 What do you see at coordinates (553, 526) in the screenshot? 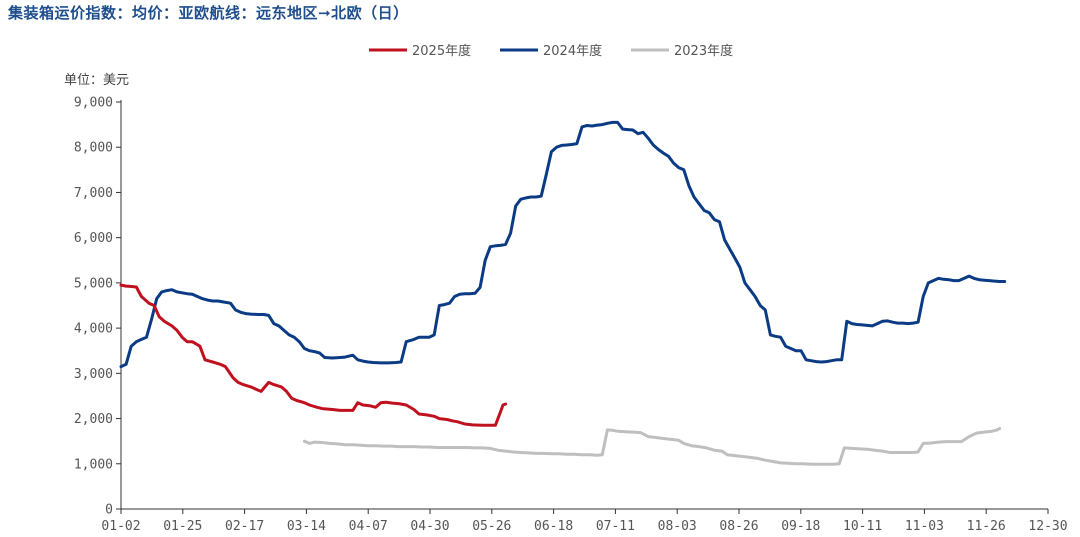
I see `x-tick-label: 06-18` at bounding box center [553, 526].